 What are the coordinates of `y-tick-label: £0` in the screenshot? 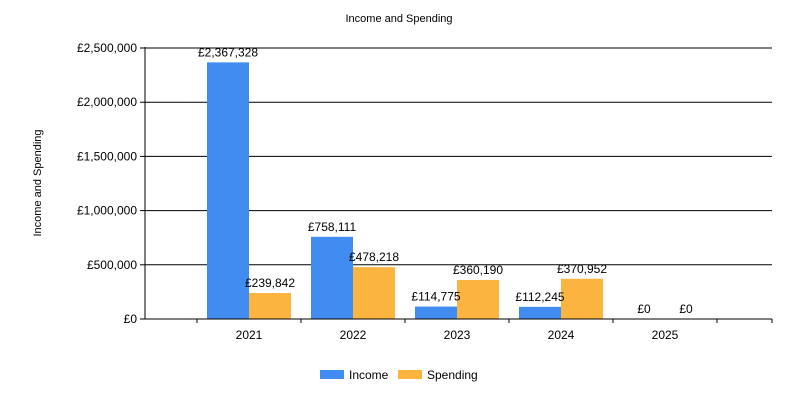 It's located at (131, 319).